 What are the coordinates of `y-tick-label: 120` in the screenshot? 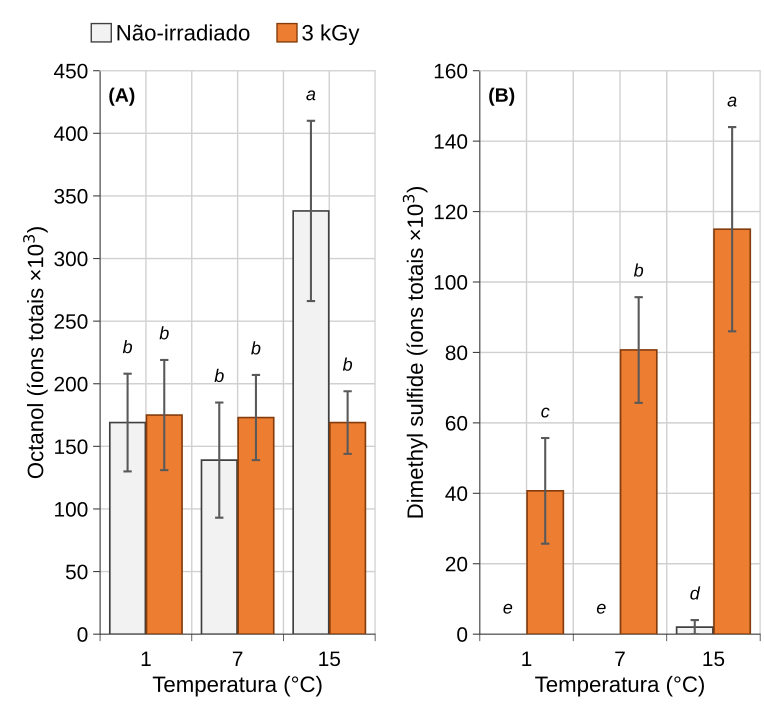 It's located at (451, 212).